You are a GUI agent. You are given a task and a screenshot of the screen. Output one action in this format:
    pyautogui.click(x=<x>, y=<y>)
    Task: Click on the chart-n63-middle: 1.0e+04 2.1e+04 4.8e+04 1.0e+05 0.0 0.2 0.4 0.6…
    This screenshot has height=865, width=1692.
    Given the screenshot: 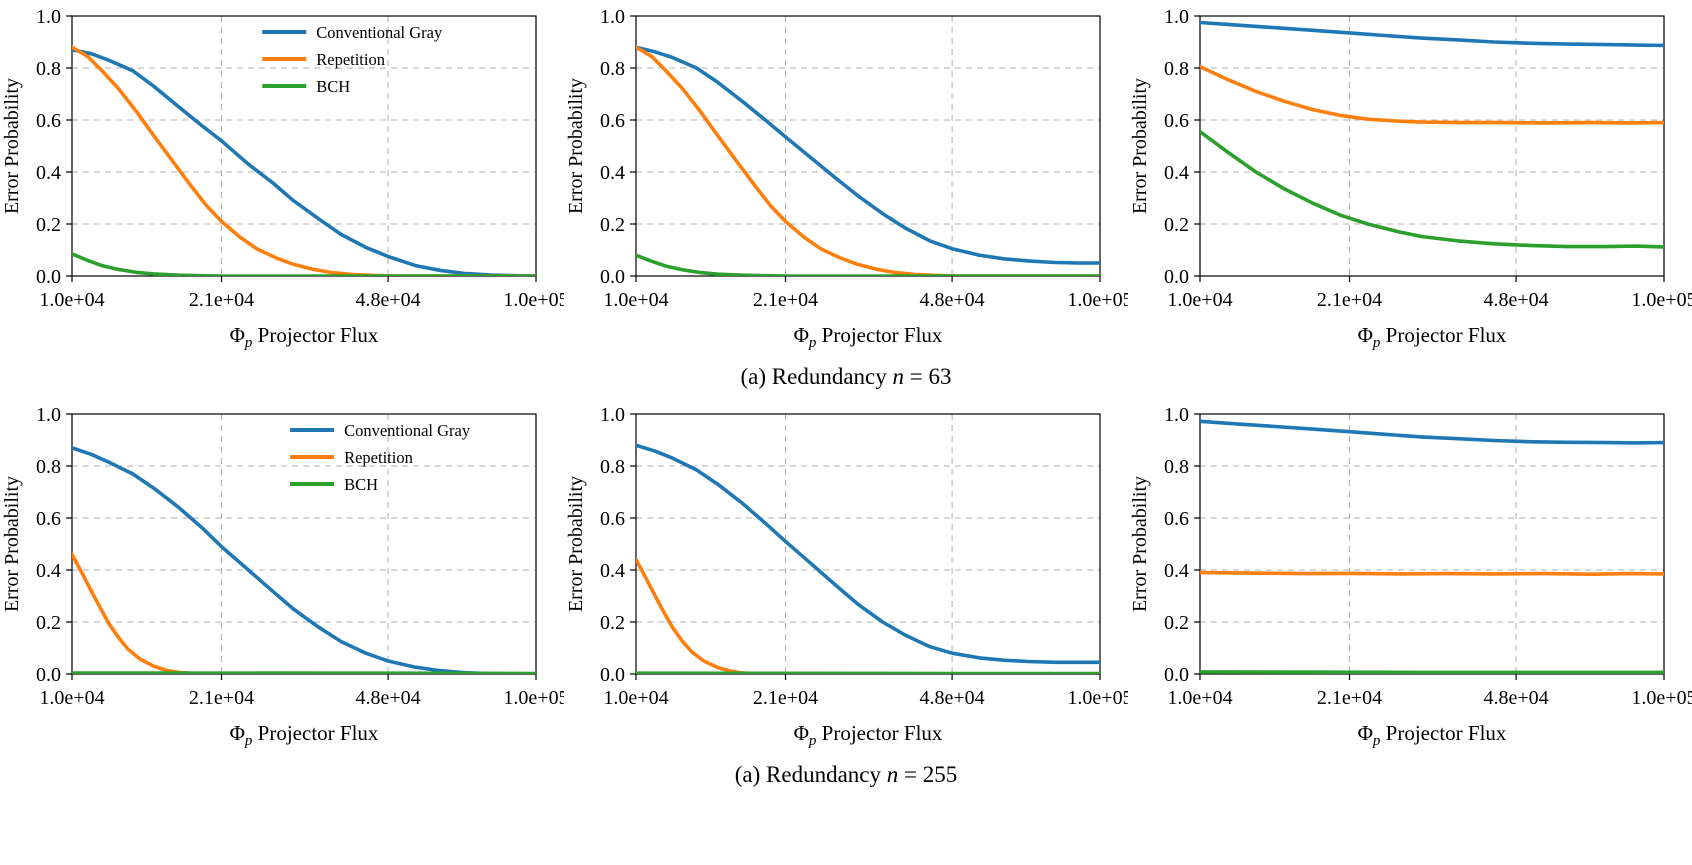 What is the action you would take?
    pyautogui.click(x=848, y=180)
    